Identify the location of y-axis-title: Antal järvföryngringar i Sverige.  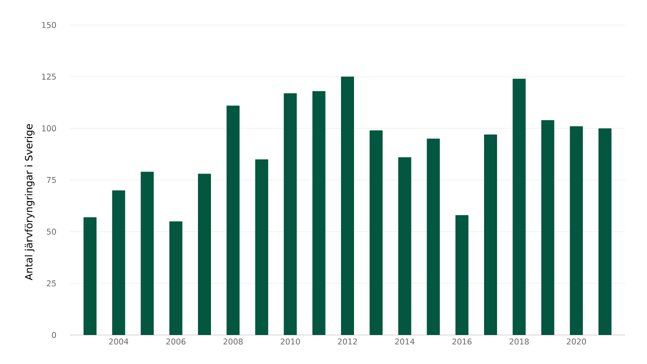
(29, 202).